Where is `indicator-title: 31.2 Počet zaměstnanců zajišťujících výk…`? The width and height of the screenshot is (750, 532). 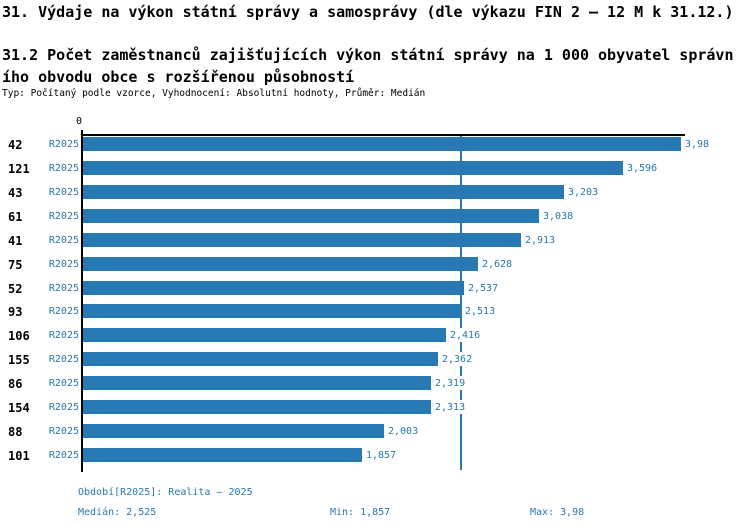
indicator-title: 31.2 Počet zaměstnanců zajišťujících výk… is located at coordinates (368, 66).